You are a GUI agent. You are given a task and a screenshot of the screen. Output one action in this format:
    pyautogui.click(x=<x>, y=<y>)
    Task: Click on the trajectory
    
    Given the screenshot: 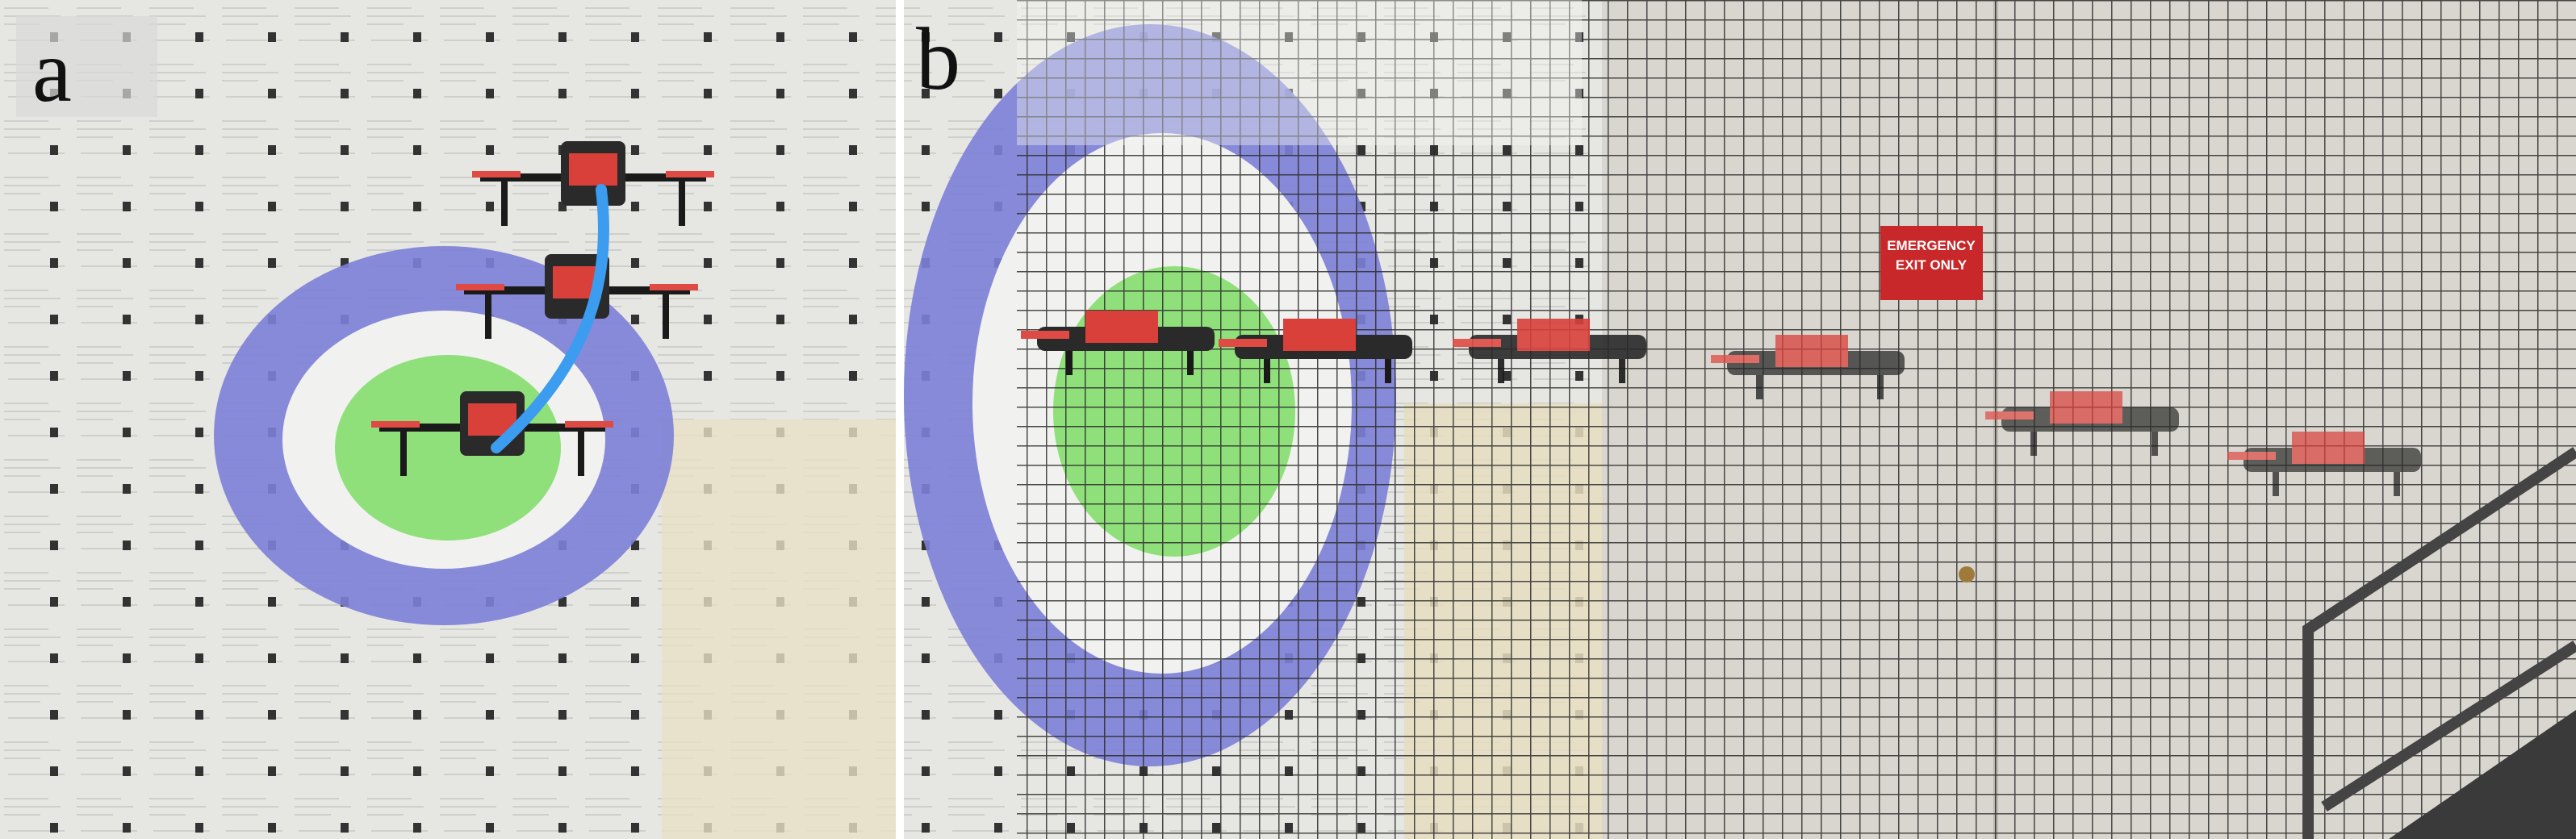 What is the action you would take?
    pyautogui.click(x=550, y=318)
    